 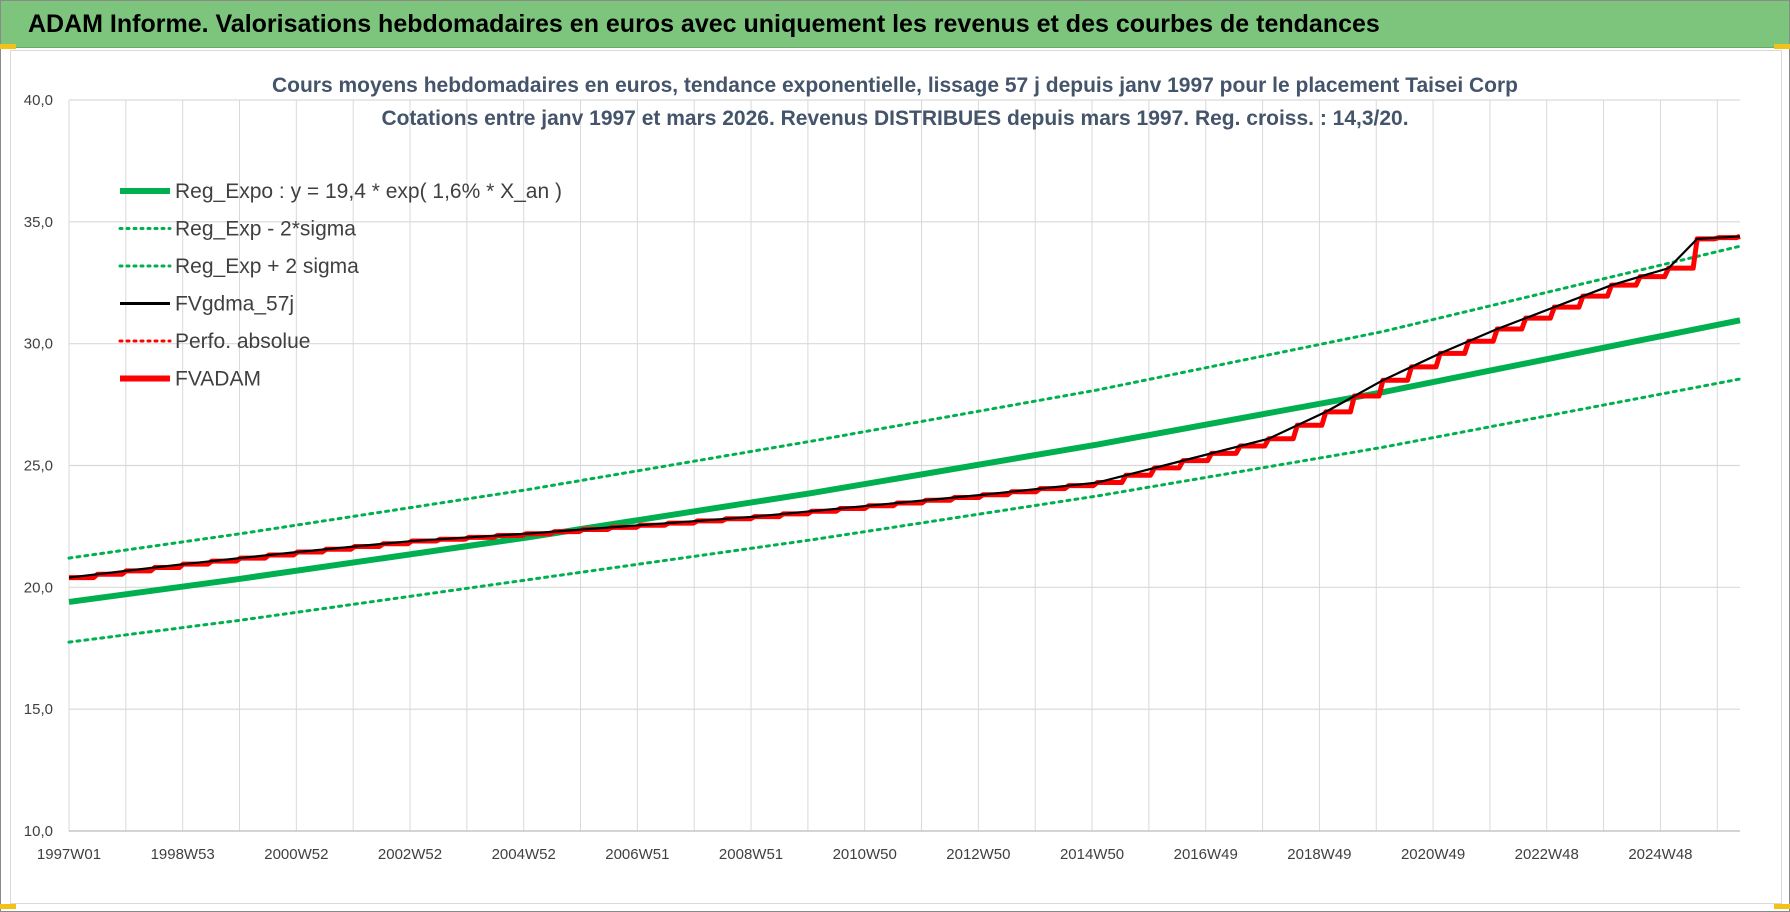 I want to click on y-tick-label: 15,0, so click(x=38, y=709).